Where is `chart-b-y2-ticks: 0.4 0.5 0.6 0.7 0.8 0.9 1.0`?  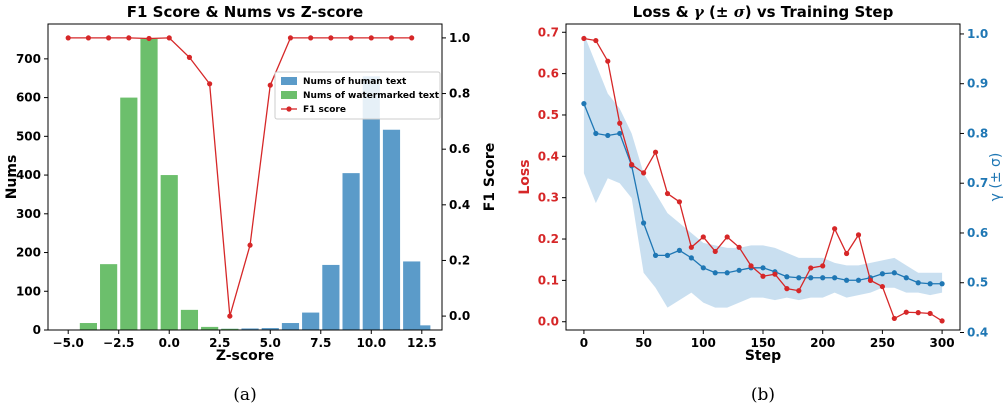 chart-b-y2-ticks: 0.4 0.5 0.6 0.7 0.8 0.9 1.0 is located at coordinates (974, 183).